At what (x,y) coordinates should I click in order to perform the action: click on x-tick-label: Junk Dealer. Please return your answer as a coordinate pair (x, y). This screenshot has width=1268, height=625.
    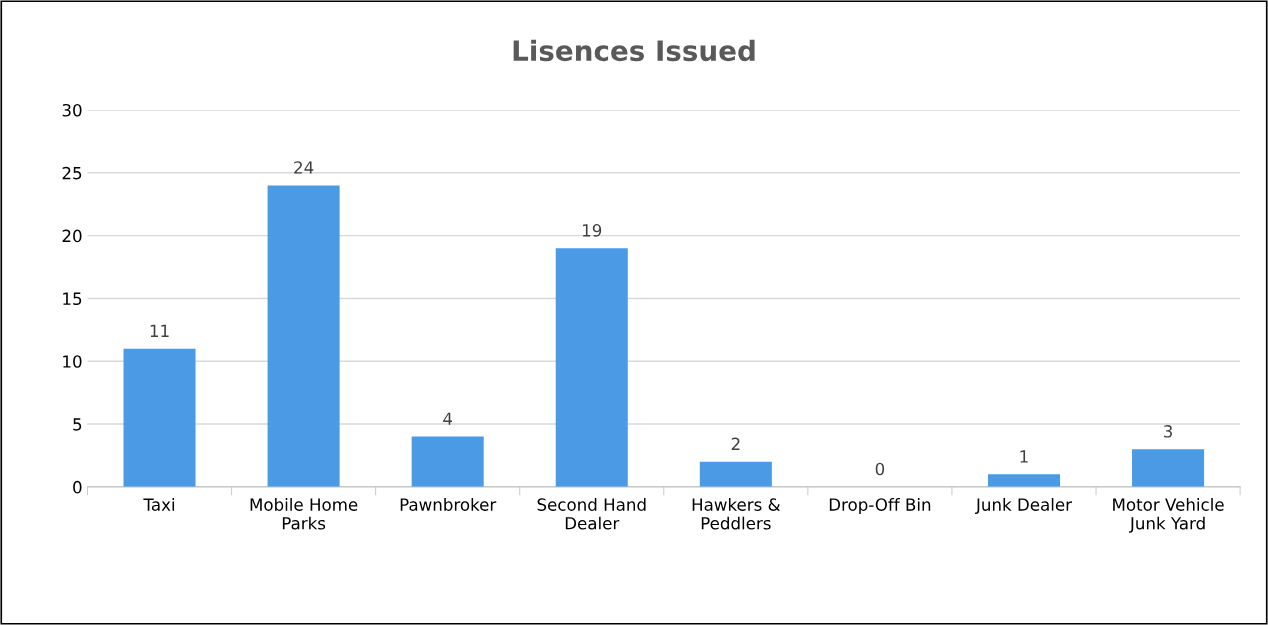
    Looking at the image, I should click on (1023, 505).